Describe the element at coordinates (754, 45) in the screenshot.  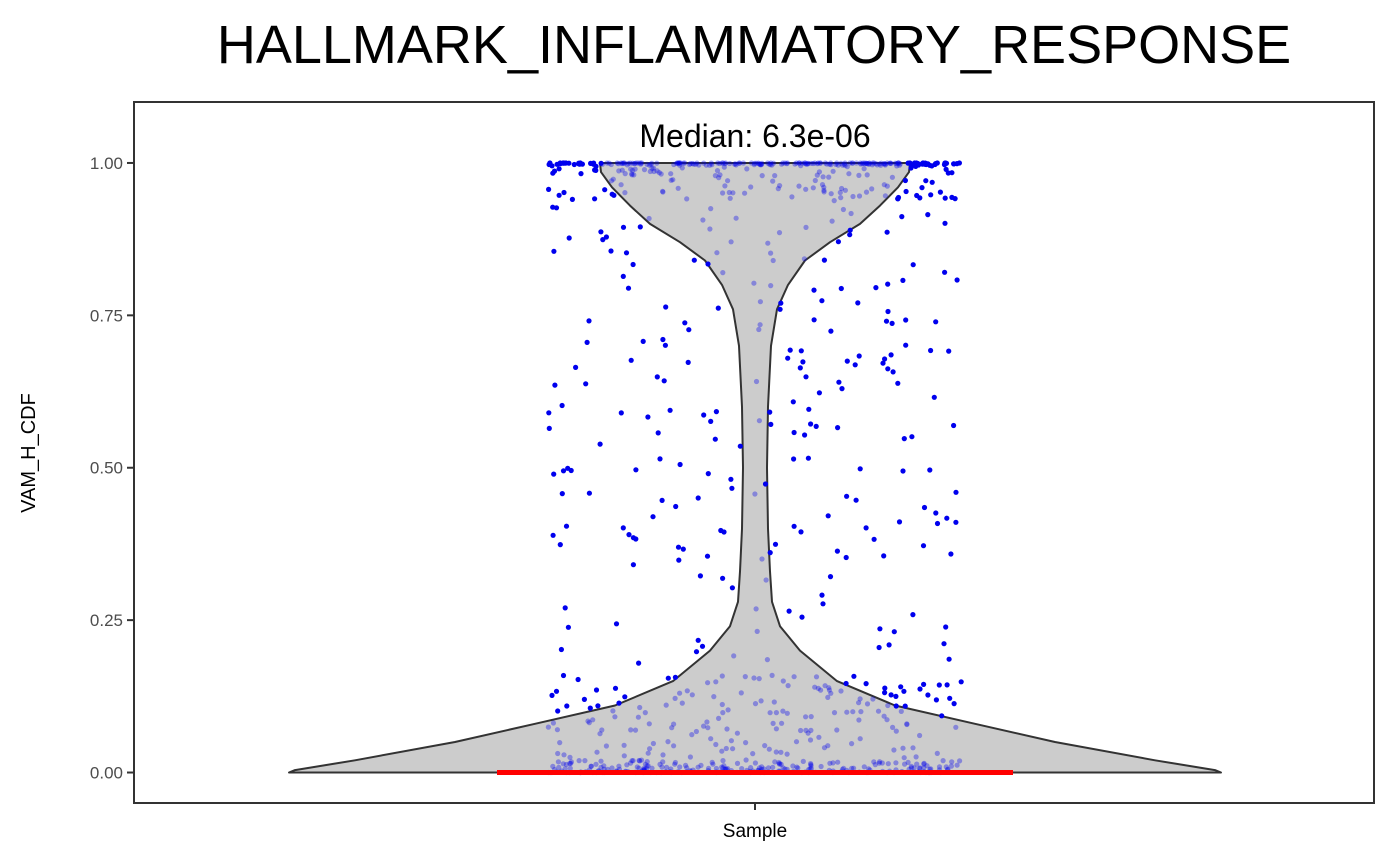
I see `chart-title: HALLMARK_INFLAMMATORY_RESPONSE` at that location.